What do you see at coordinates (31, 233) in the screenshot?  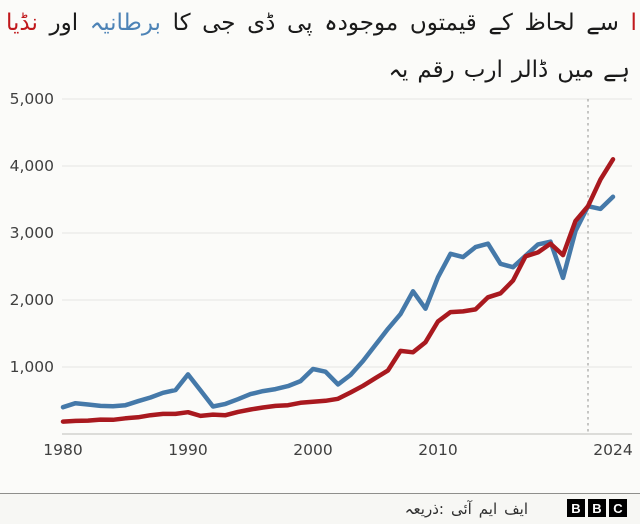 I see `y-tick-label: 3,000` at bounding box center [31, 233].